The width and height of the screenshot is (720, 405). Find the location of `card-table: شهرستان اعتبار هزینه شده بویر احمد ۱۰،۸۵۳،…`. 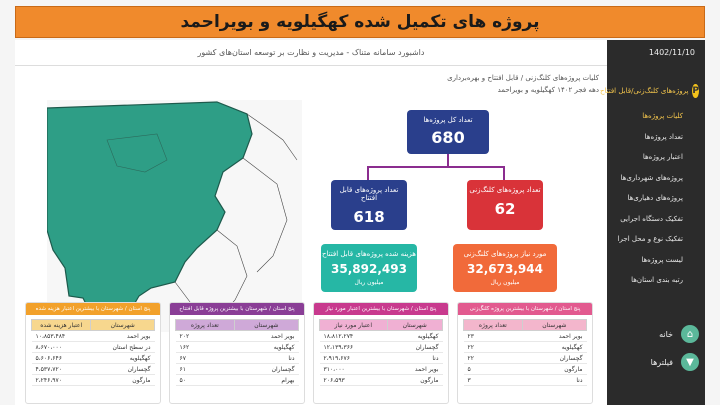

card-table: شهرستان اعتبار هزینه شده بویر احمد ۱۰،۸۵۳،… is located at coordinates (92, 352).